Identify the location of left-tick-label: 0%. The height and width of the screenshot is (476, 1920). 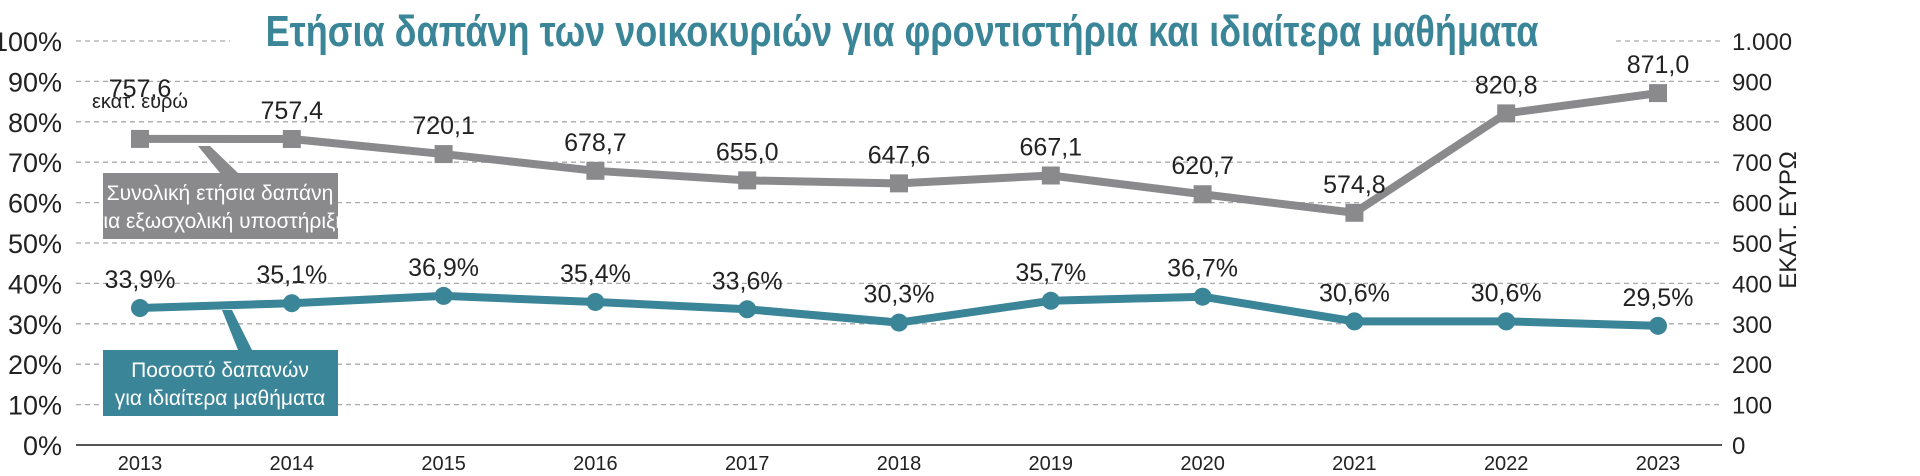
(42, 446).